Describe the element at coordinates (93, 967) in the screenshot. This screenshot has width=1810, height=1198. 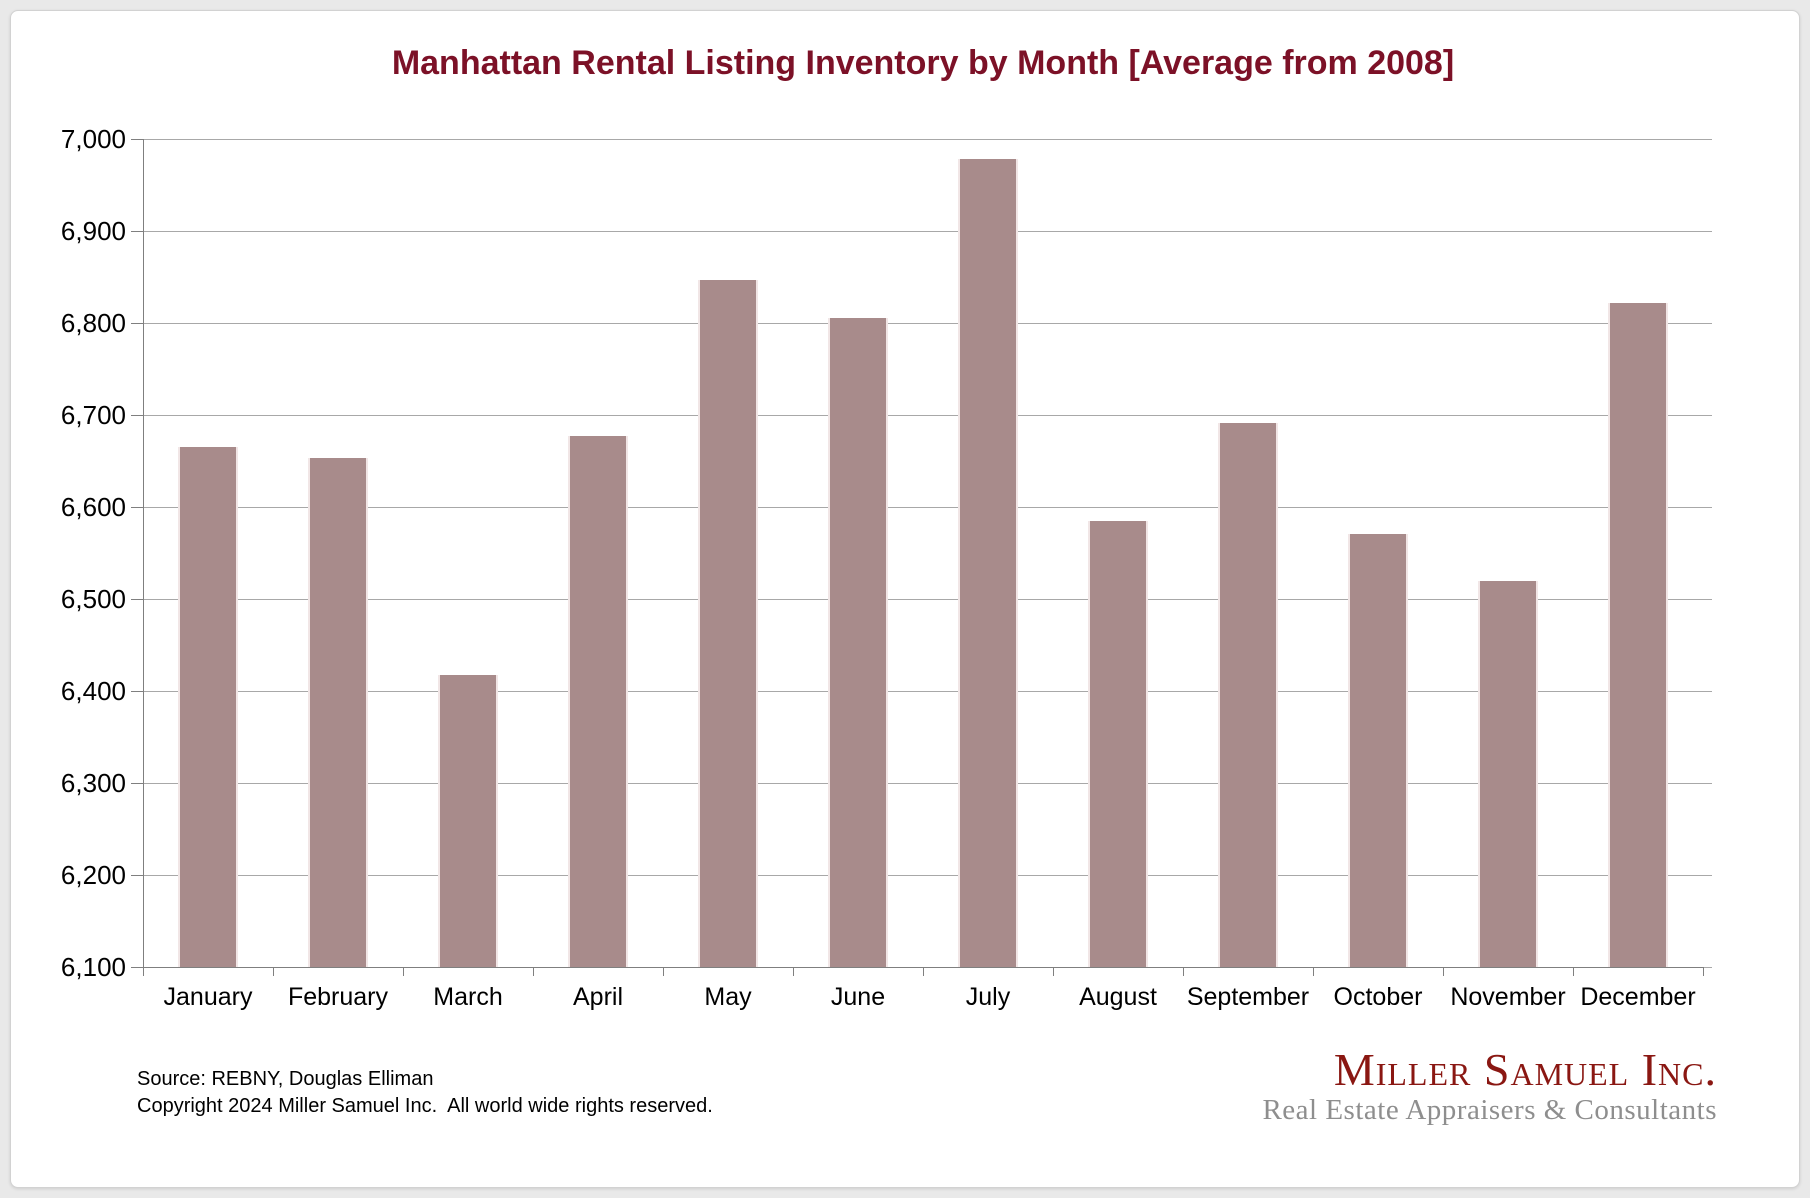
I see `y-axis-tick-label: 6,100` at that location.